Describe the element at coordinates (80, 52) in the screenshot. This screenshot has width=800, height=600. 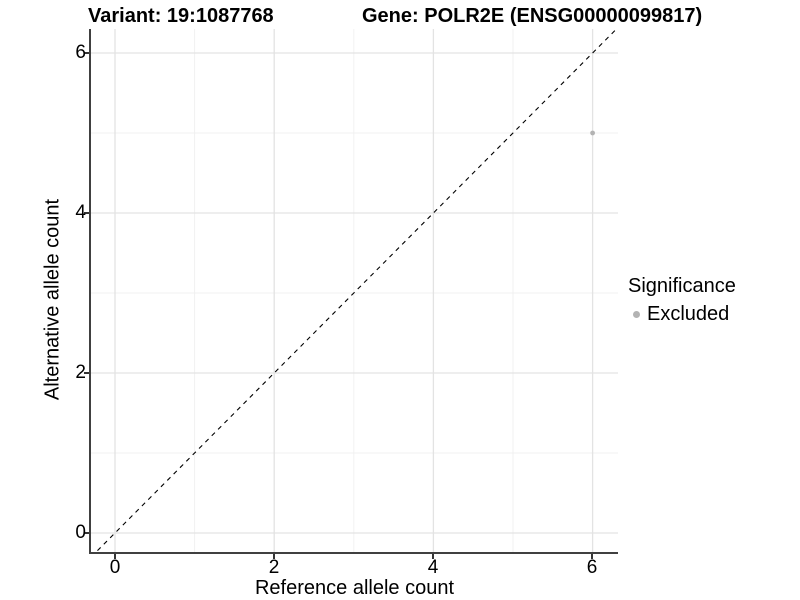
I see `y-tick-label-6: 6` at that location.